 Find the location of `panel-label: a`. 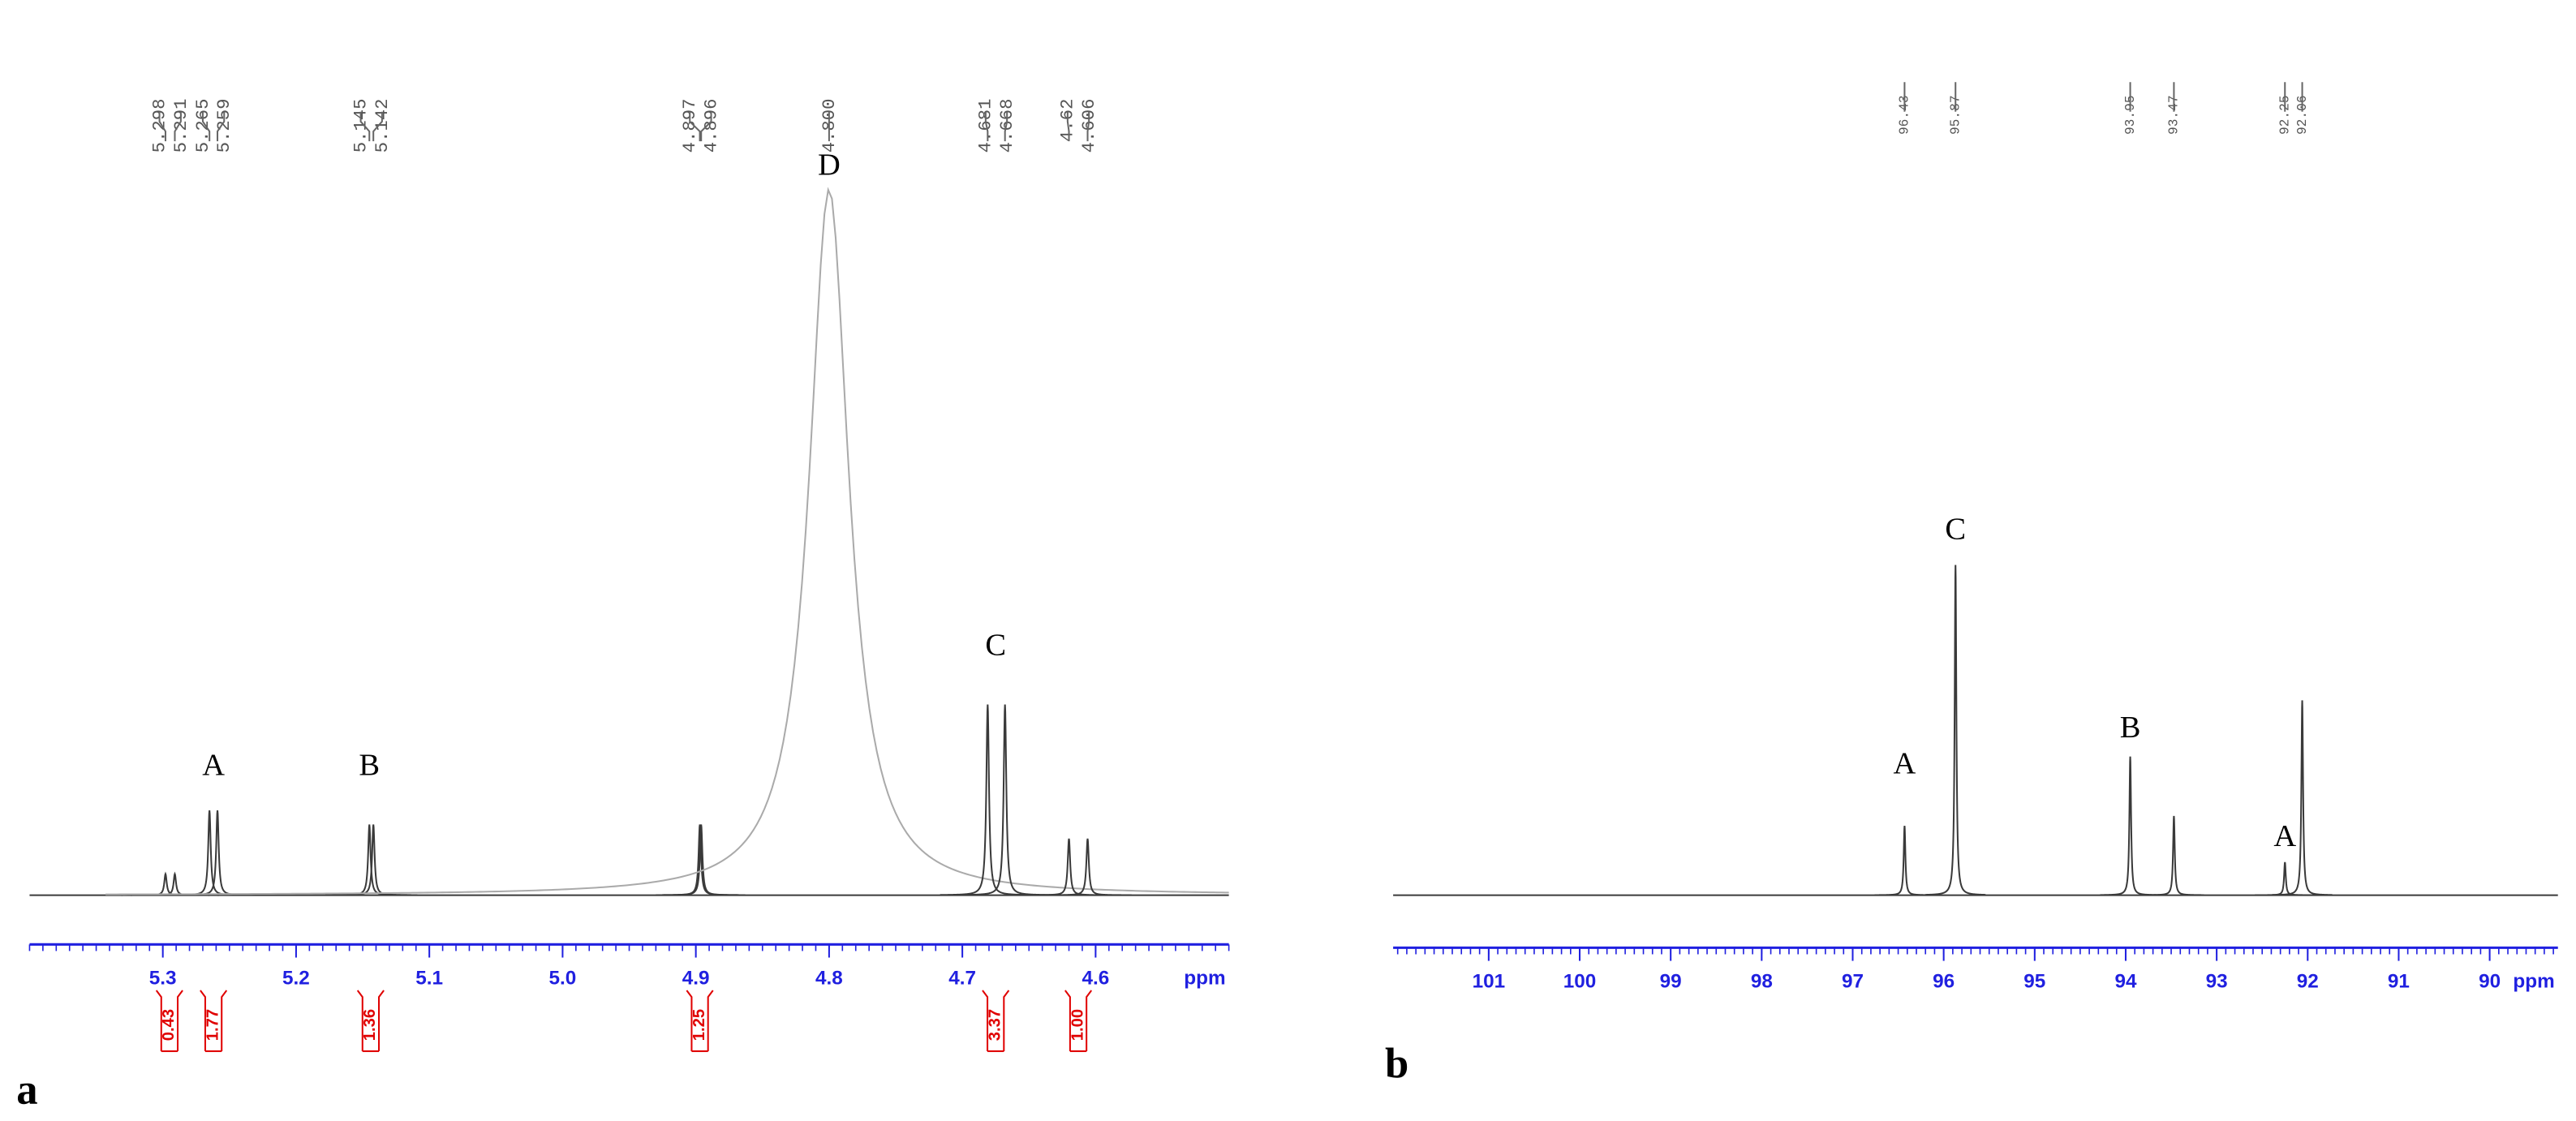

panel-label: a is located at coordinates (26, 1090).